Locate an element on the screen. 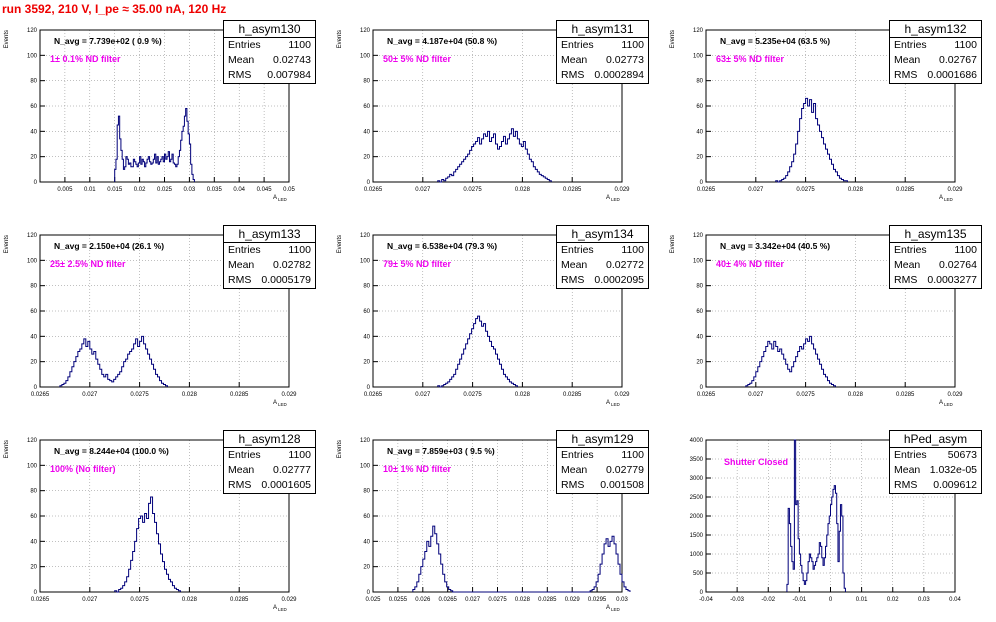  stats-row-rms: RMS 0.0005179 is located at coordinates (269, 280).